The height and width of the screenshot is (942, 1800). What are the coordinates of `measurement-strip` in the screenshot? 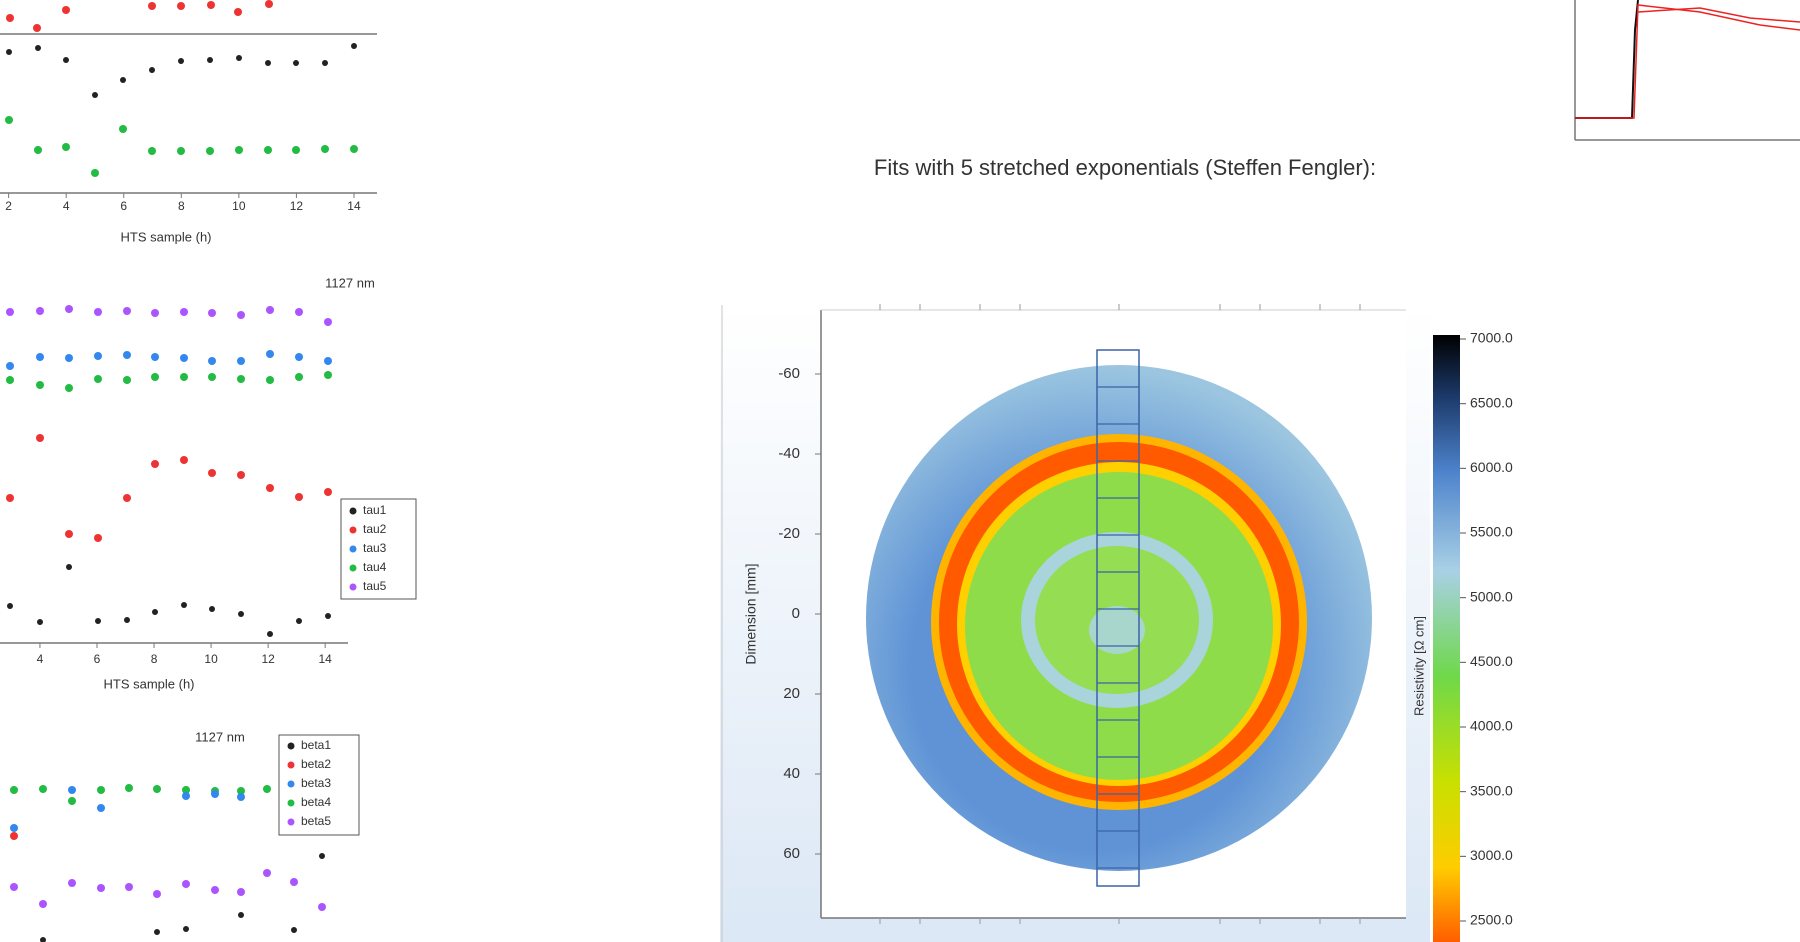 It's located at (1118, 618).